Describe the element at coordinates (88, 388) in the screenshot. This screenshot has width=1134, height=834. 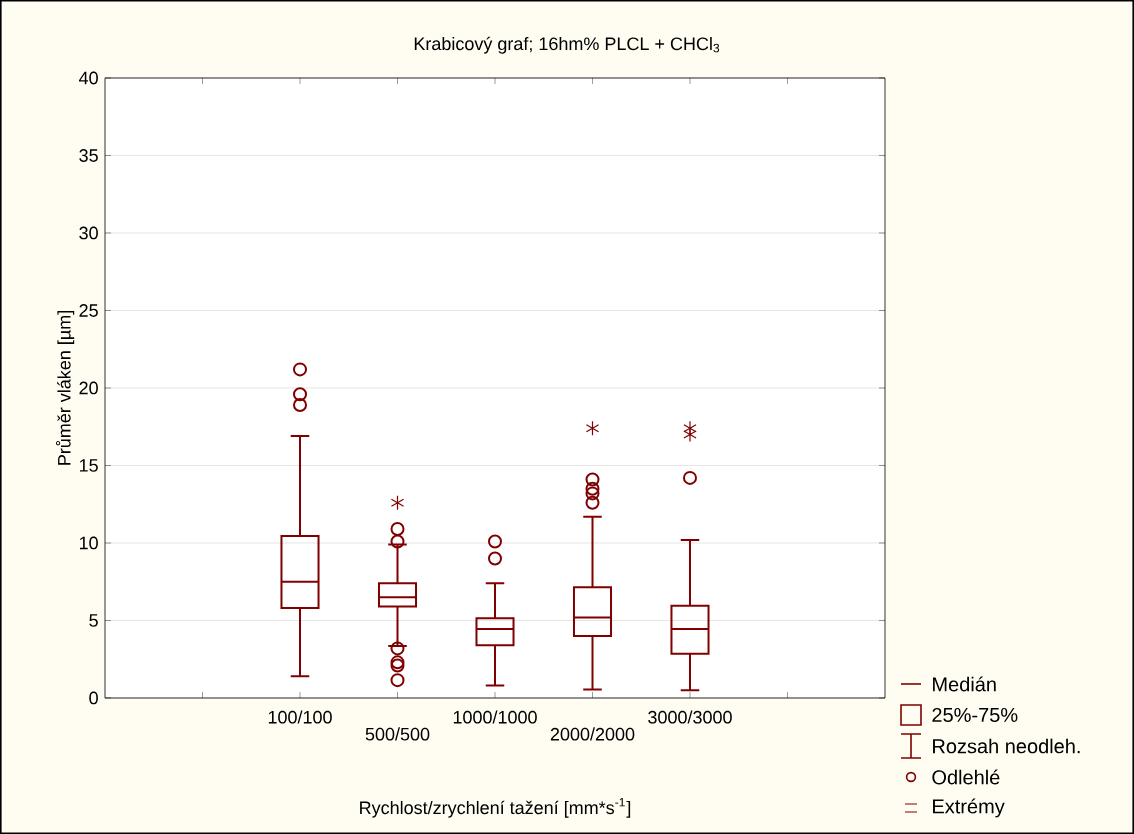
I see `y-tick-label: 20` at that location.